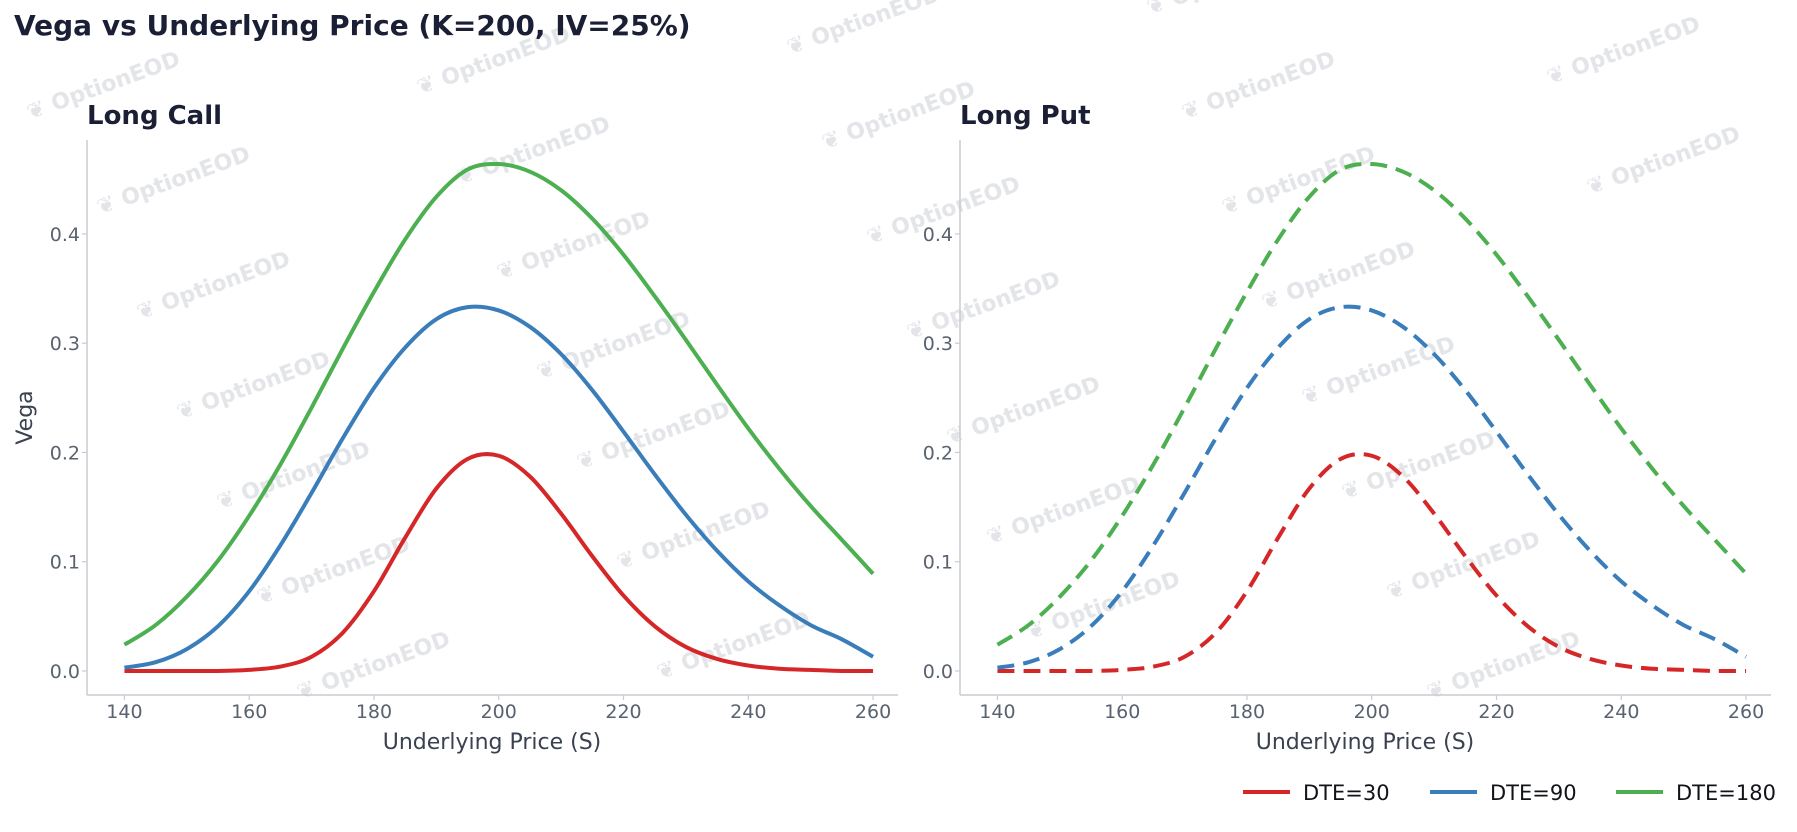 The width and height of the screenshot is (1797, 832). What do you see at coordinates (154, 116) in the screenshot?
I see `panel-title: Long Call` at bounding box center [154, 116].